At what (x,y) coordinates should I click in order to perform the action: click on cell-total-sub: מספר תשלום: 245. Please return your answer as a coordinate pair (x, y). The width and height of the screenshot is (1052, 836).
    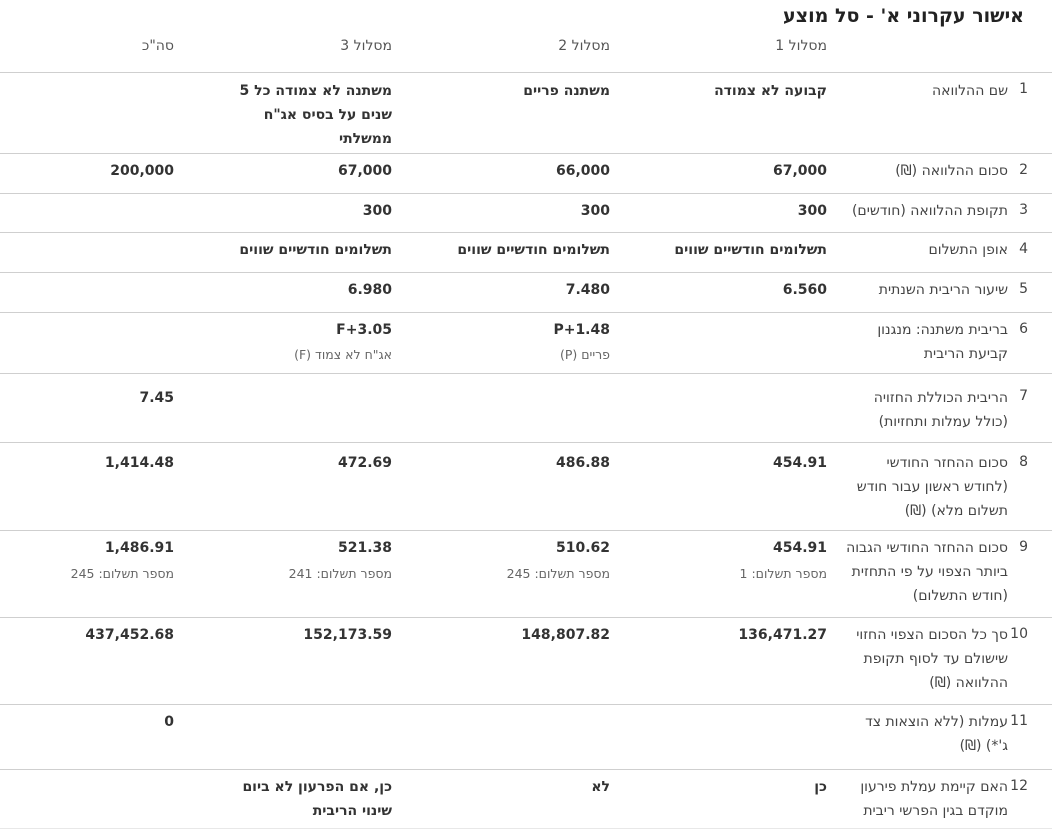
    Looking at the image, I should click on (122, 573).